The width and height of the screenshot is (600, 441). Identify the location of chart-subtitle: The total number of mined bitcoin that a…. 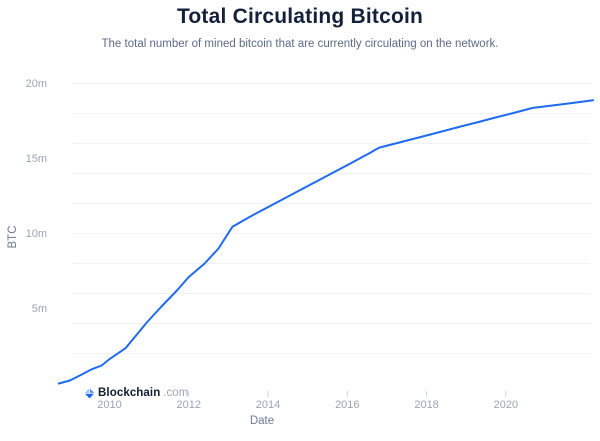
(300, 44).